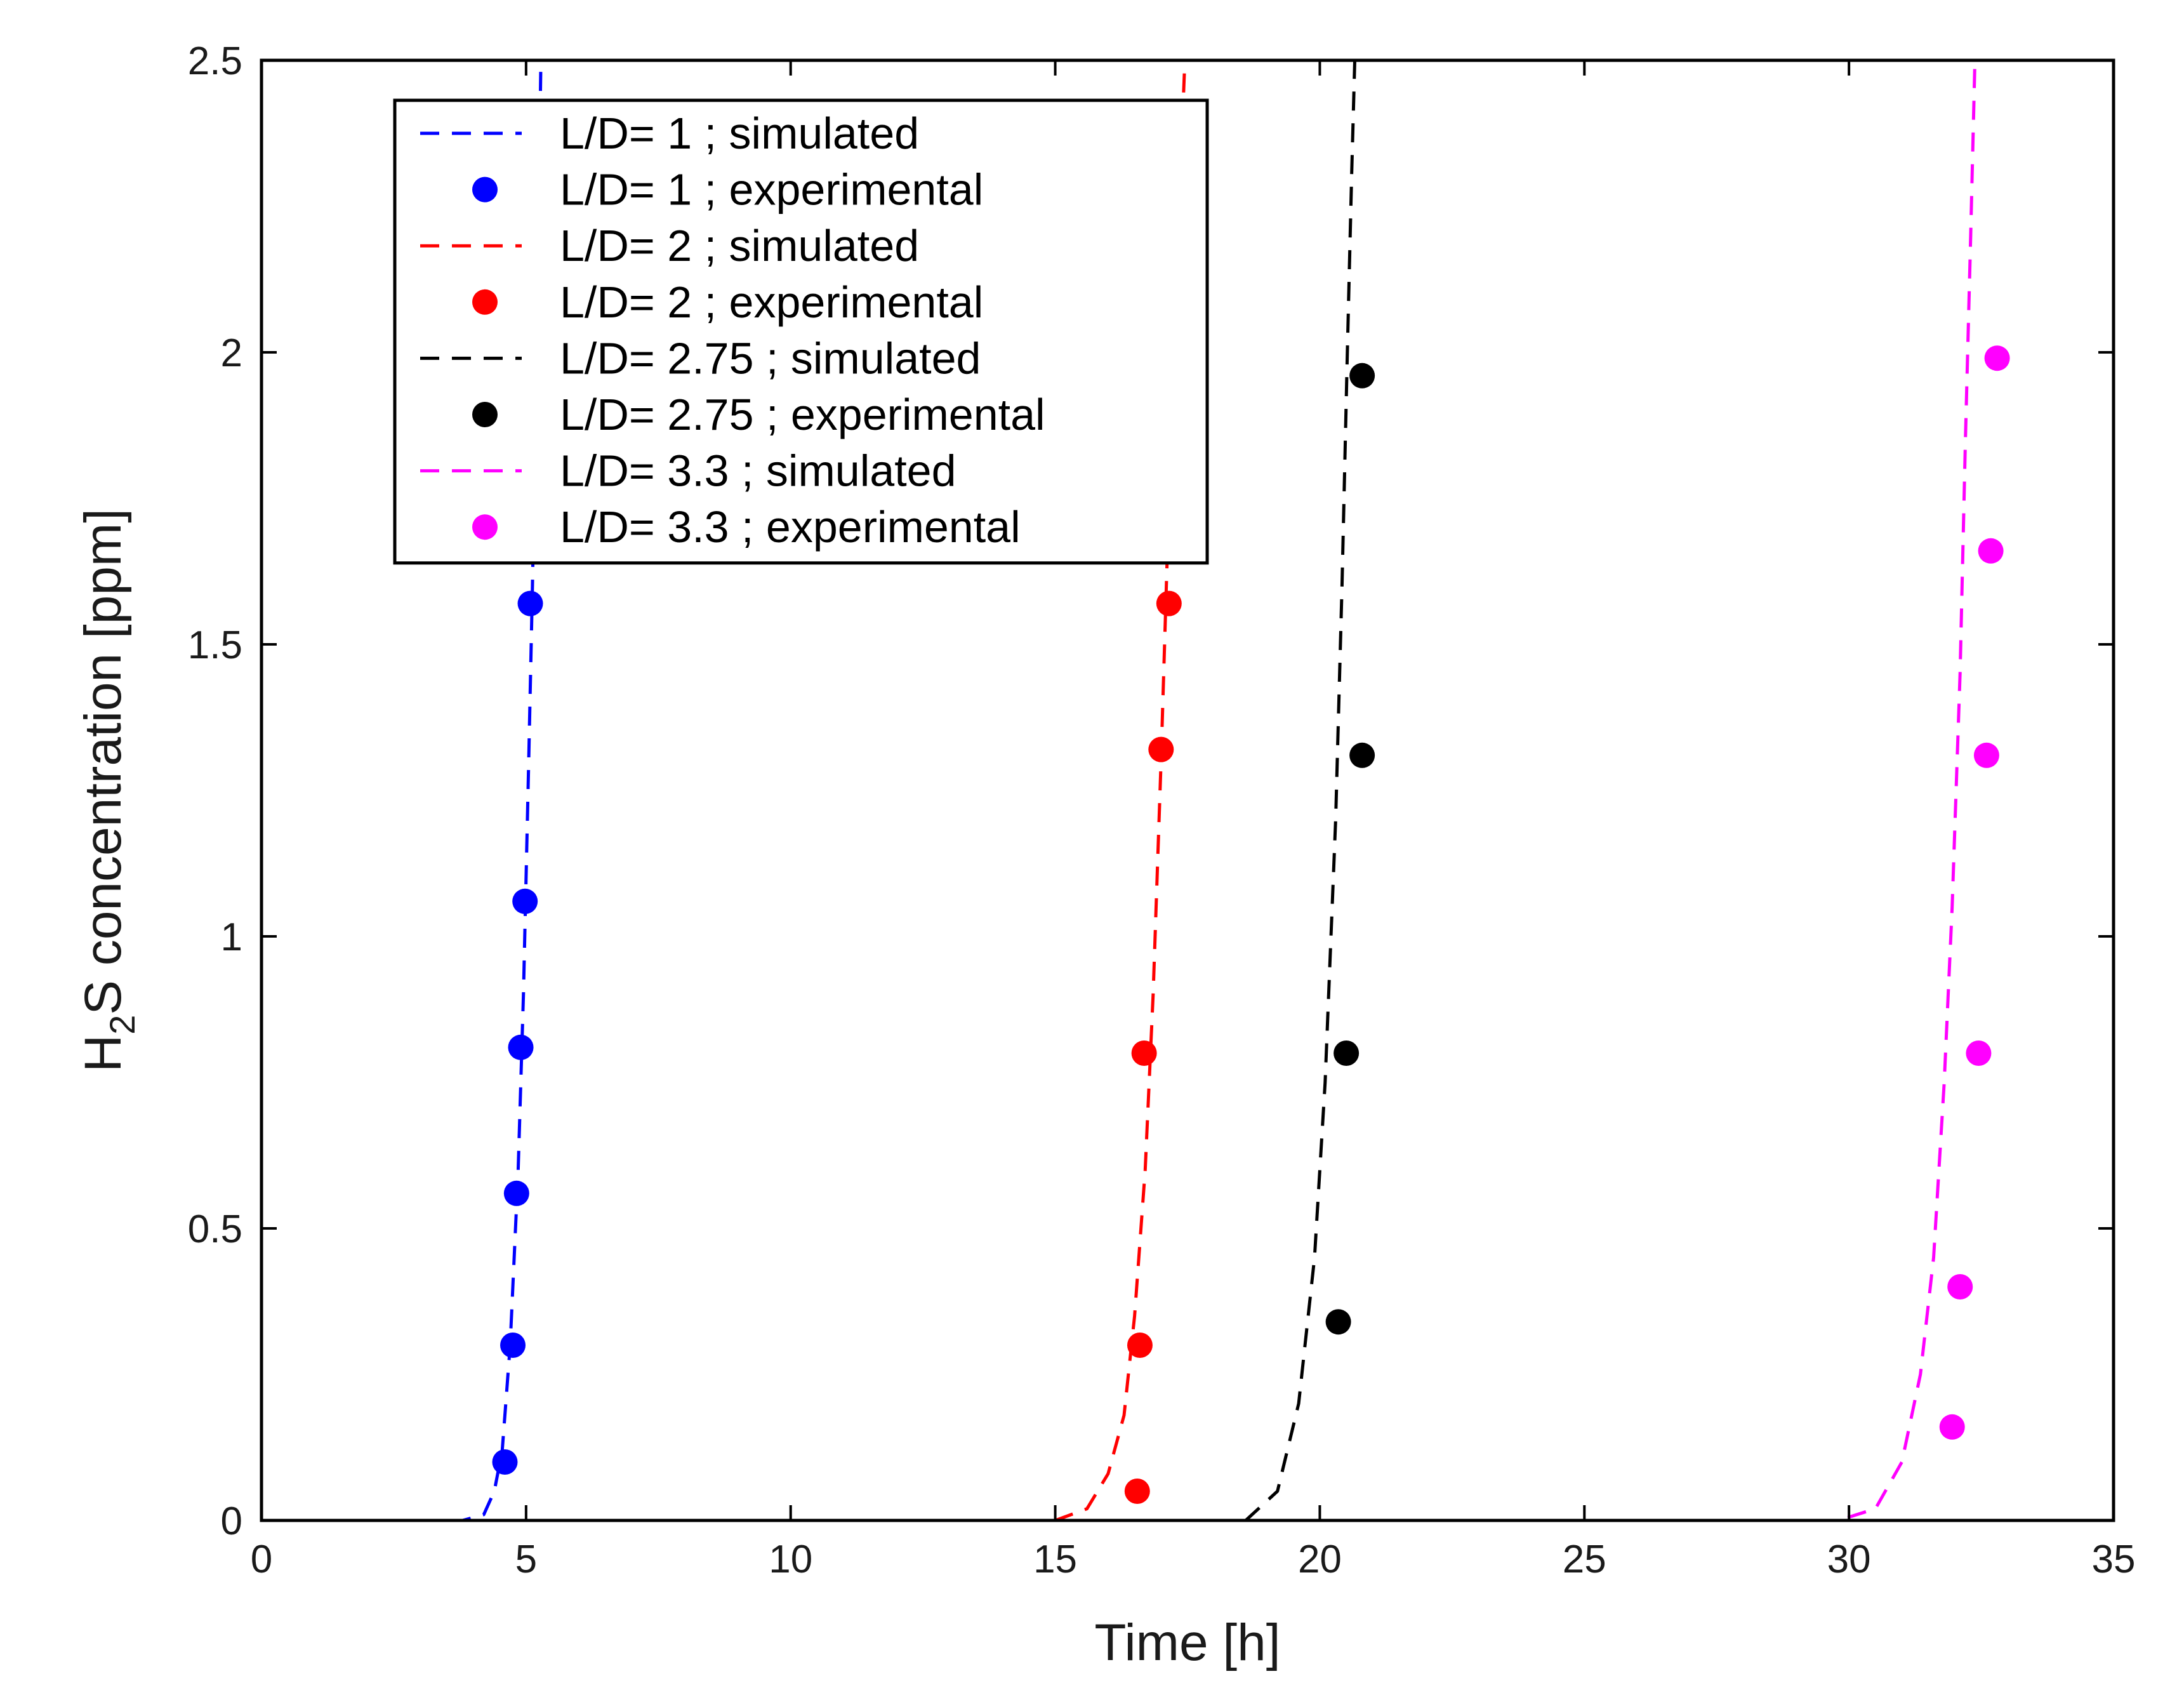 This screenshot has height=1695, width=2184. What do you see at coordinates (770, 358) in the screenshot?
I see `legend-entry-label: L/D= 2.75 ; simulated` at bounding box center [770, 358].